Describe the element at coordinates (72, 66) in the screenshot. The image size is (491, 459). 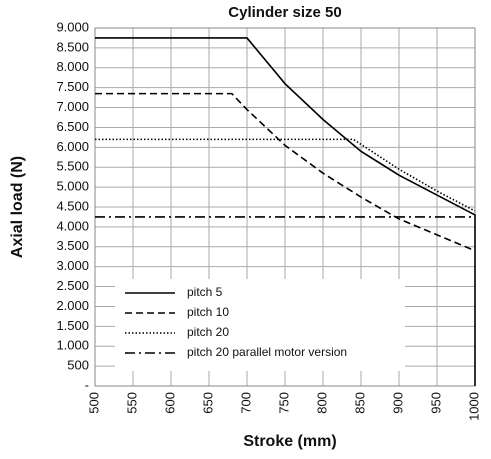
I see `y-tick-label: 8.000` at that location.